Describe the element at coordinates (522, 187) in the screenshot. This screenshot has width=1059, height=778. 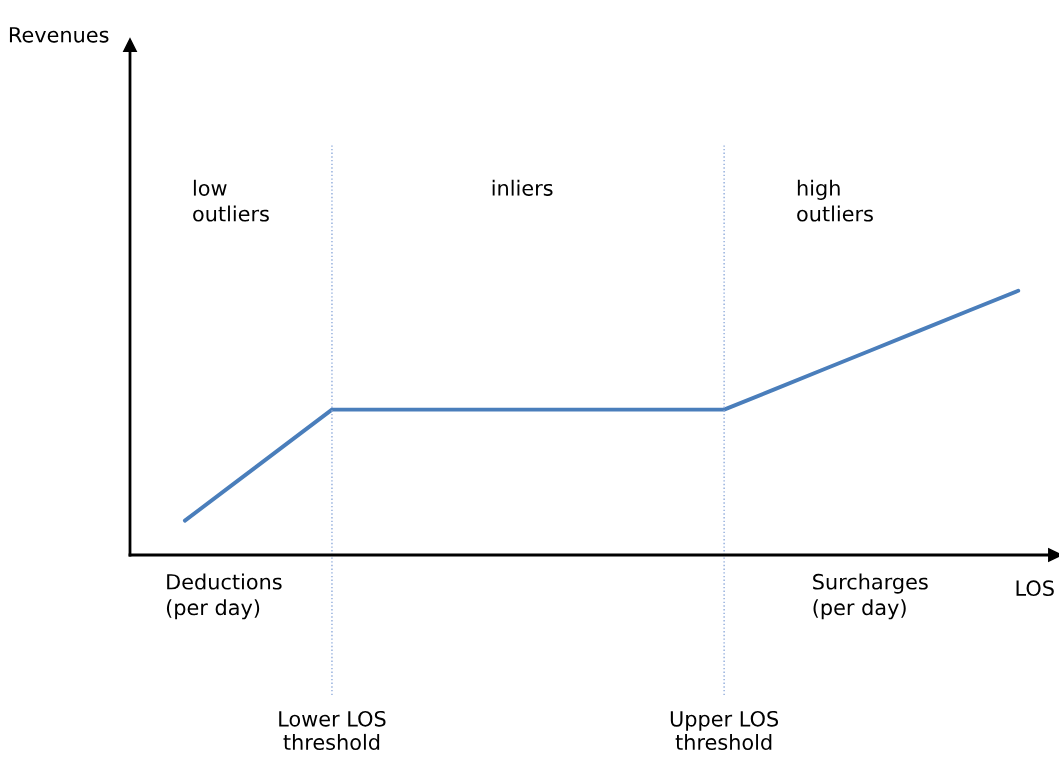
I see `text: inliers` at that location.